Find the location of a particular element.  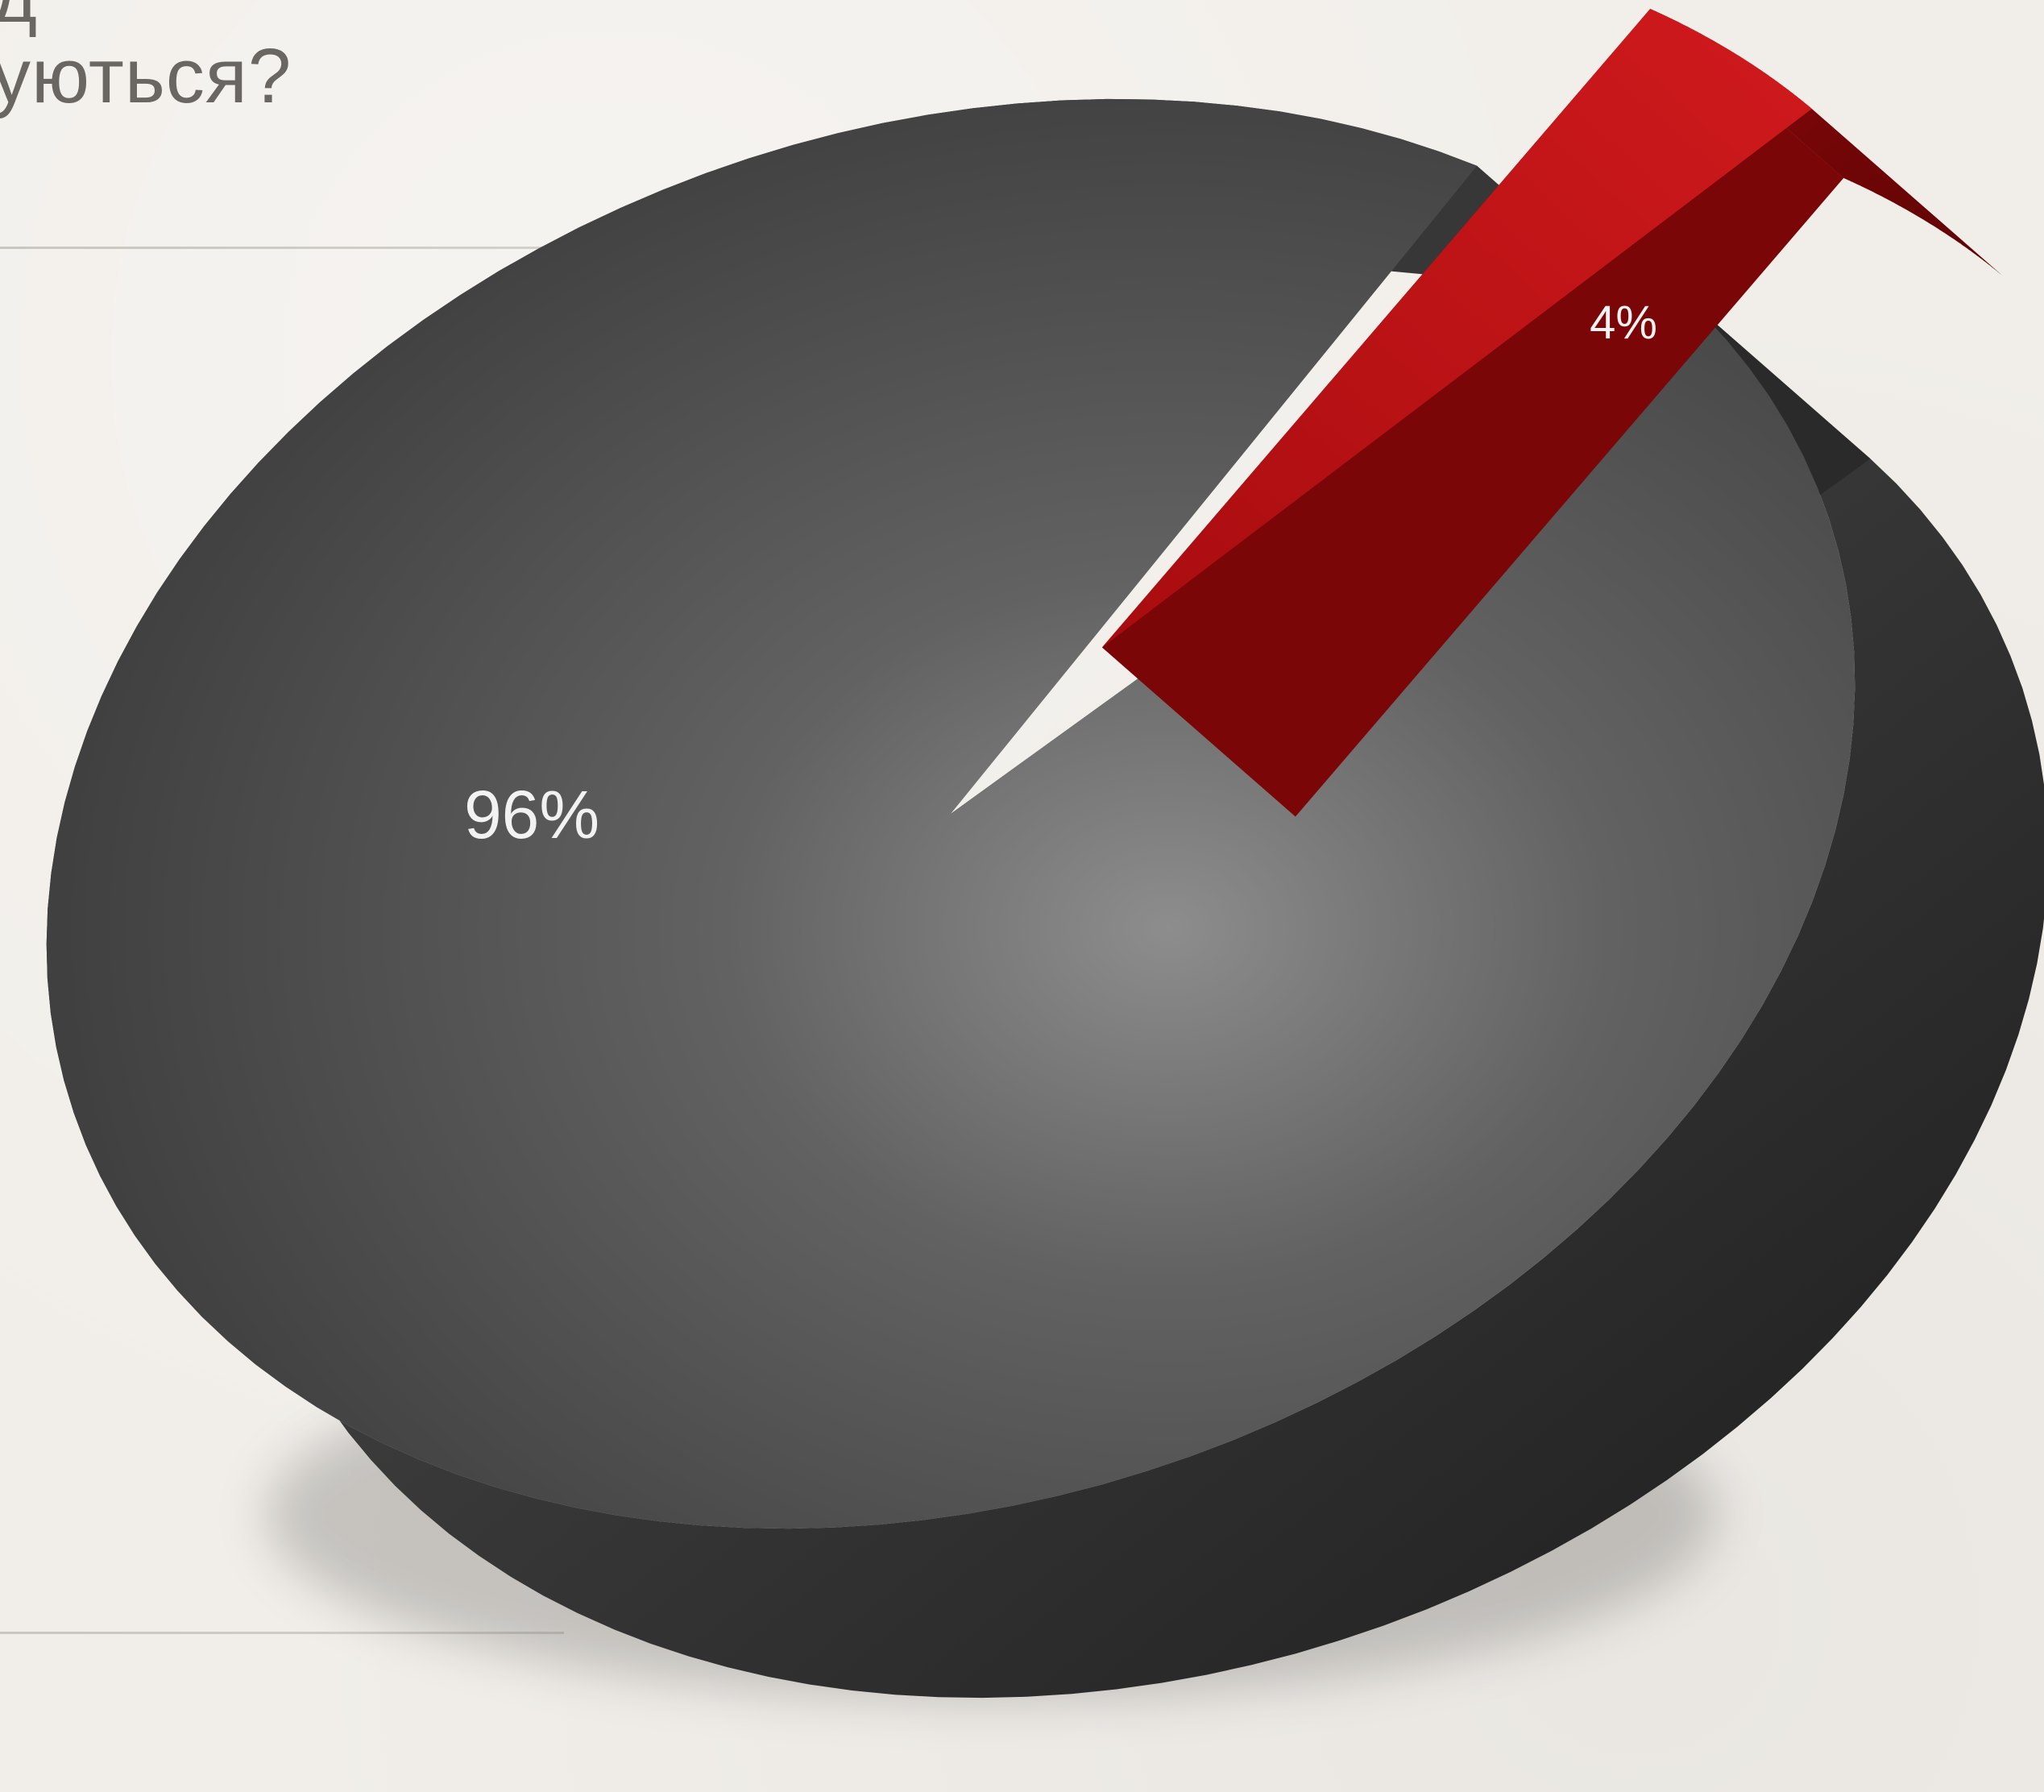

slice-top-face is located at coordinates (1456, 328).